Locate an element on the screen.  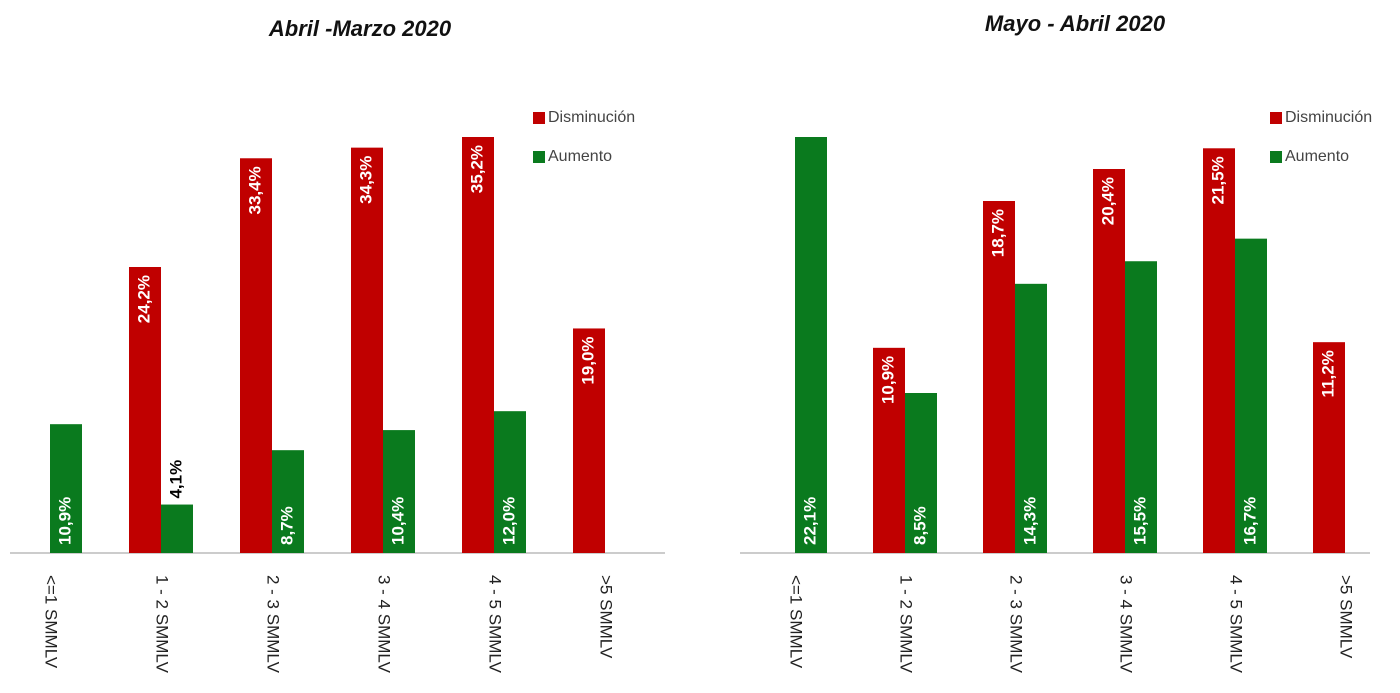
value-label: 24,2% is located at coordinates (143, 299).